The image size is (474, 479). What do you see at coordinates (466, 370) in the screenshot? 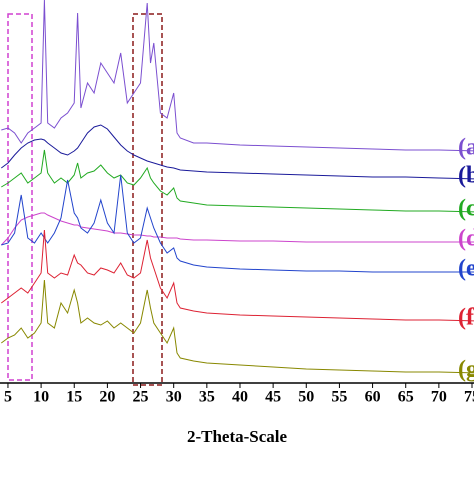
I see `series-label: (g)` at bounding box center [466, 370].